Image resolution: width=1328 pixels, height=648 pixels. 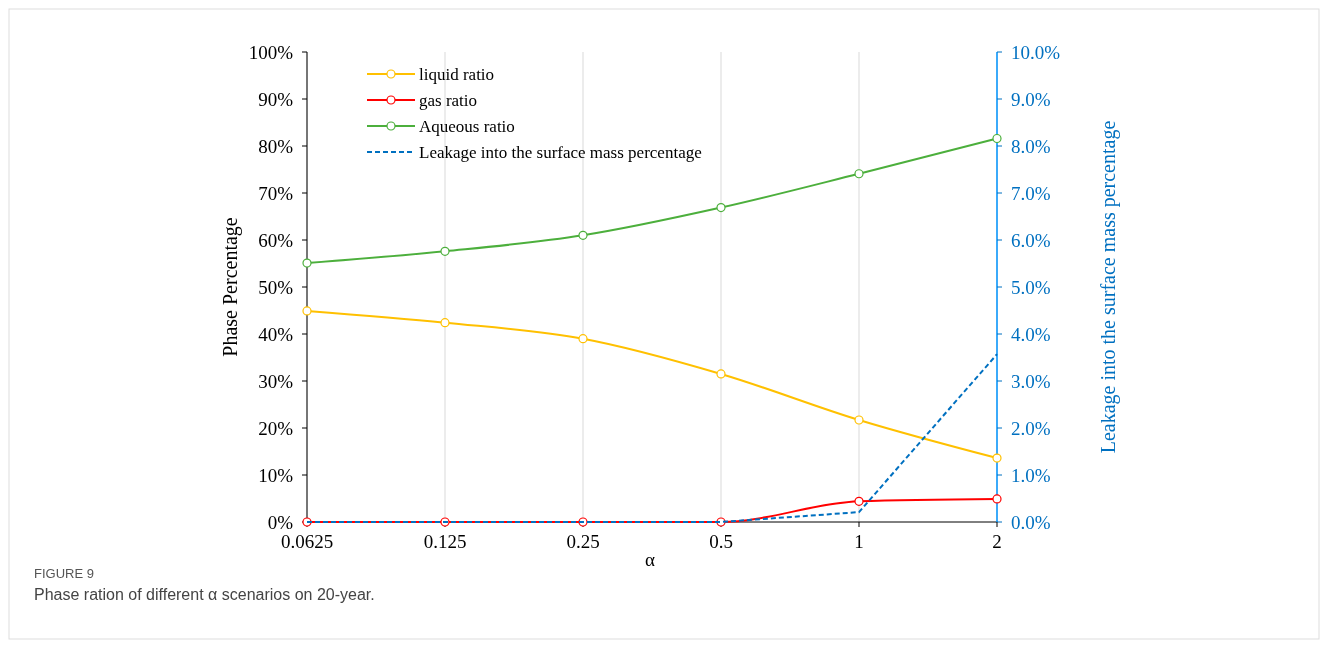 What do you see at coordinates (64, 573) in the screenshot?
I see `caption: FIGURE 9` at bounding box center [64, 573].